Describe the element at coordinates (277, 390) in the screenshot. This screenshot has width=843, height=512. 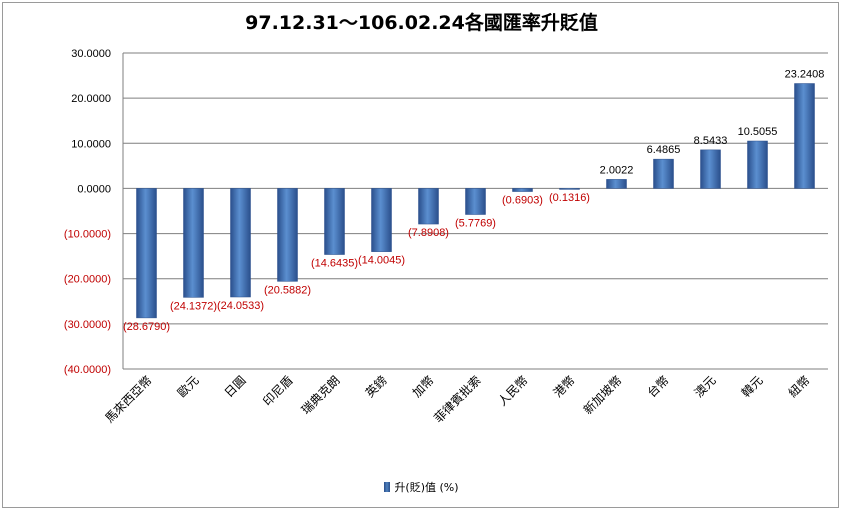
I see `x-tick-label: 印尼盾` at that location.